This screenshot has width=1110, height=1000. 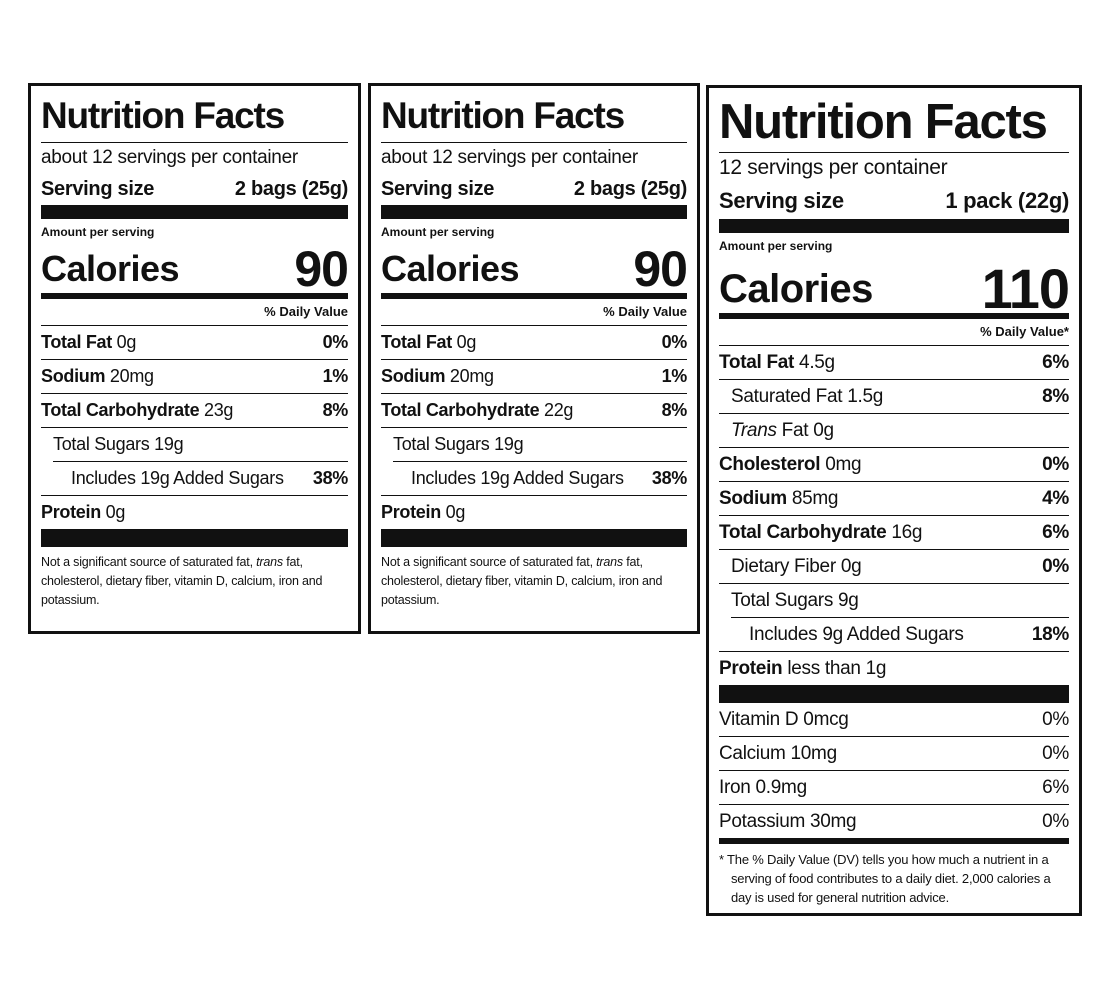 I want to click on nutrient-row: Total Fat 4.5g 6%, so click(x=894, y=362).